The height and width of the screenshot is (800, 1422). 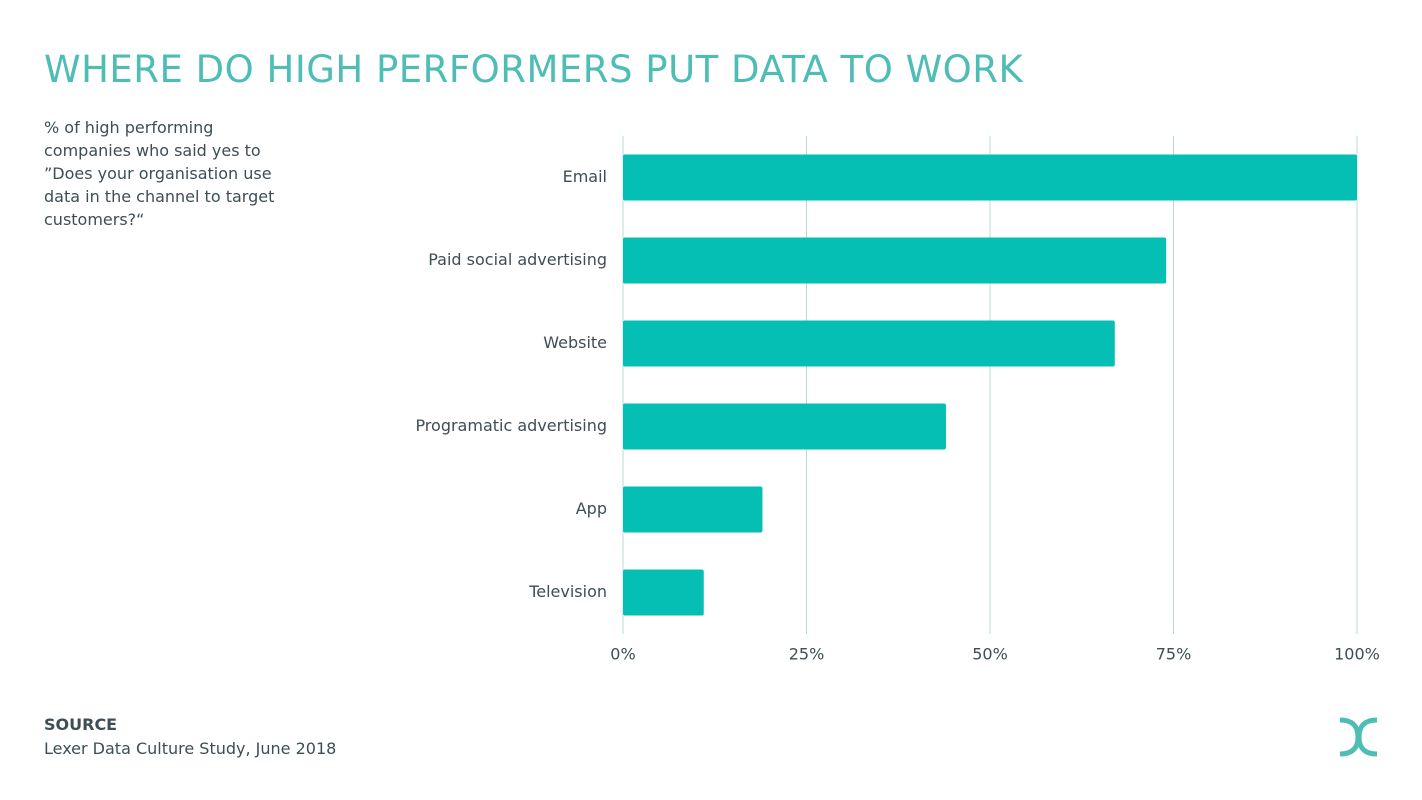 I want to click on y-tick-label: App, so click(x=591, y=508).